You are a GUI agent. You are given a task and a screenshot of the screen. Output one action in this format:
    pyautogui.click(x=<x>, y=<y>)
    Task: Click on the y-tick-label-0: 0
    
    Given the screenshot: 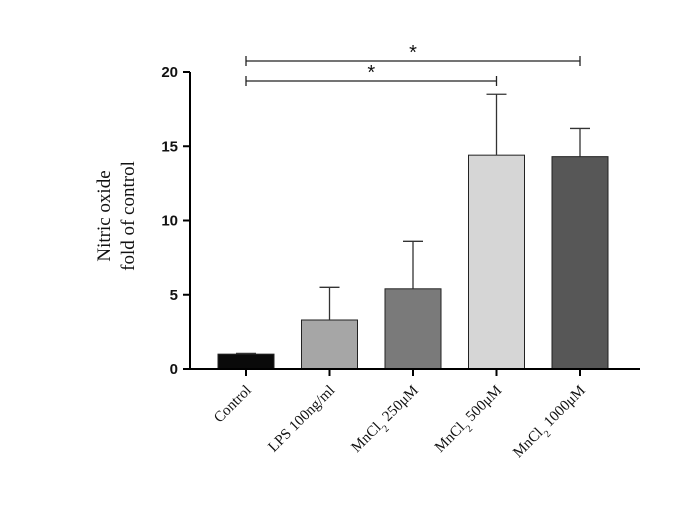 What is the action you would take?
    pyautogui.click(x=174, y=369)
    